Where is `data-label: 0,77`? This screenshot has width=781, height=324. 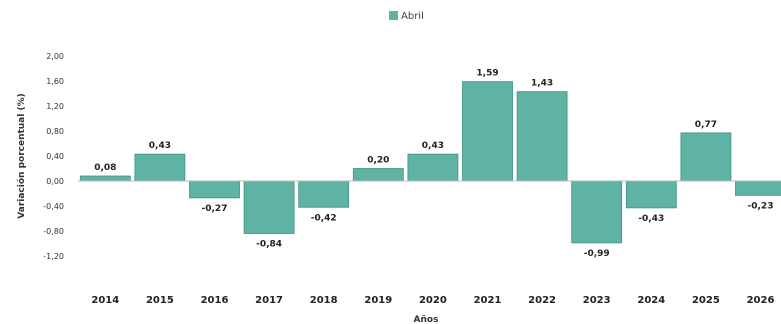 data-label: 0,77 is located at coordinates (706, 125).